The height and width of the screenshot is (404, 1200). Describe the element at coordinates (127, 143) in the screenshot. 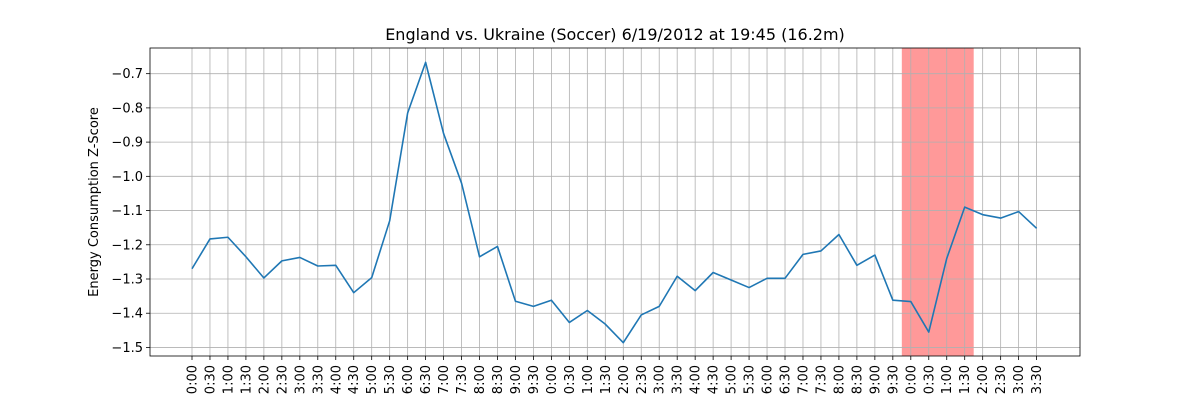

I see `y-tick-label: −0.9` at that location.